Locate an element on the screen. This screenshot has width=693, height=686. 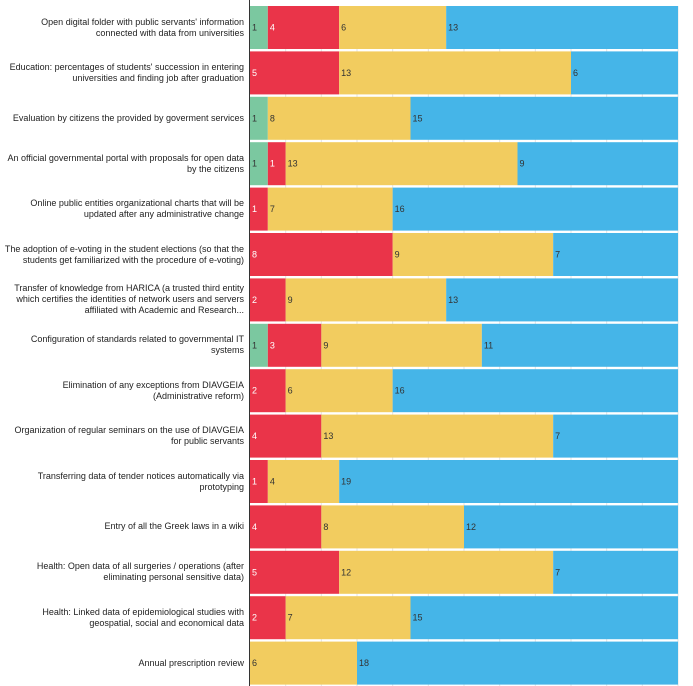
category-label: Entry of all the Greek laws in a wiki is located at coordinates (124, 526).